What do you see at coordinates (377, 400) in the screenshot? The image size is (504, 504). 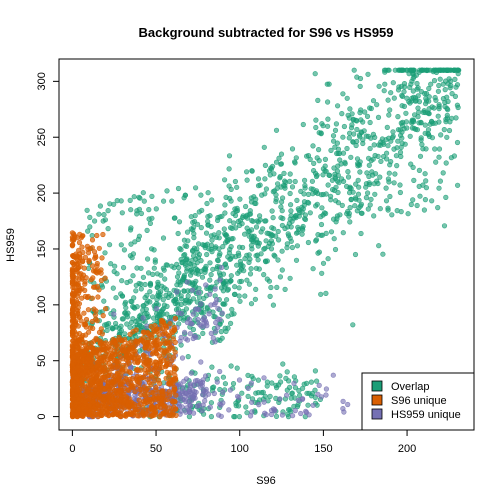 I see `legend-swatch-s96-unique` at bounding box center [377, 400].